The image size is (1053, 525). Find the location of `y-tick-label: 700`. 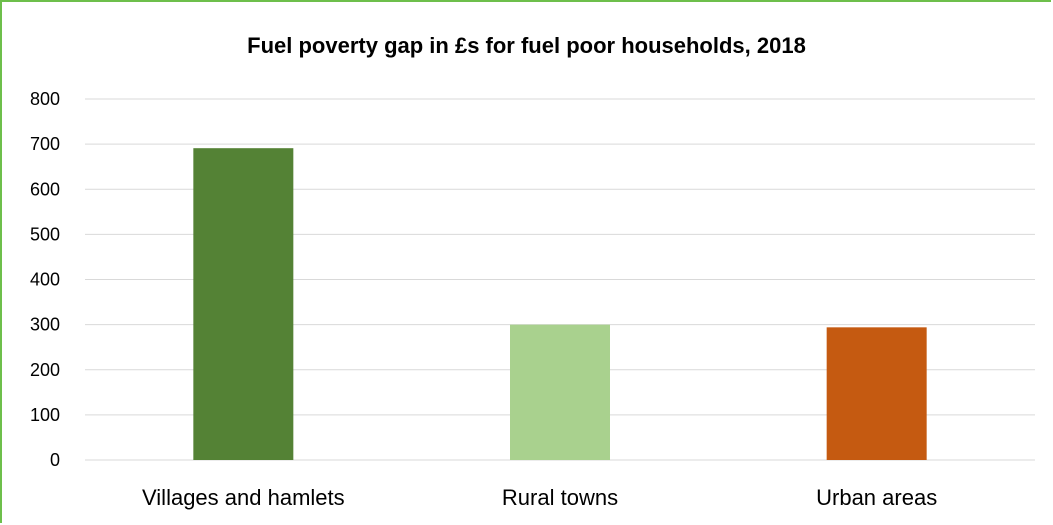

y-tick-label: 700 is located at coordinates (45, 144).